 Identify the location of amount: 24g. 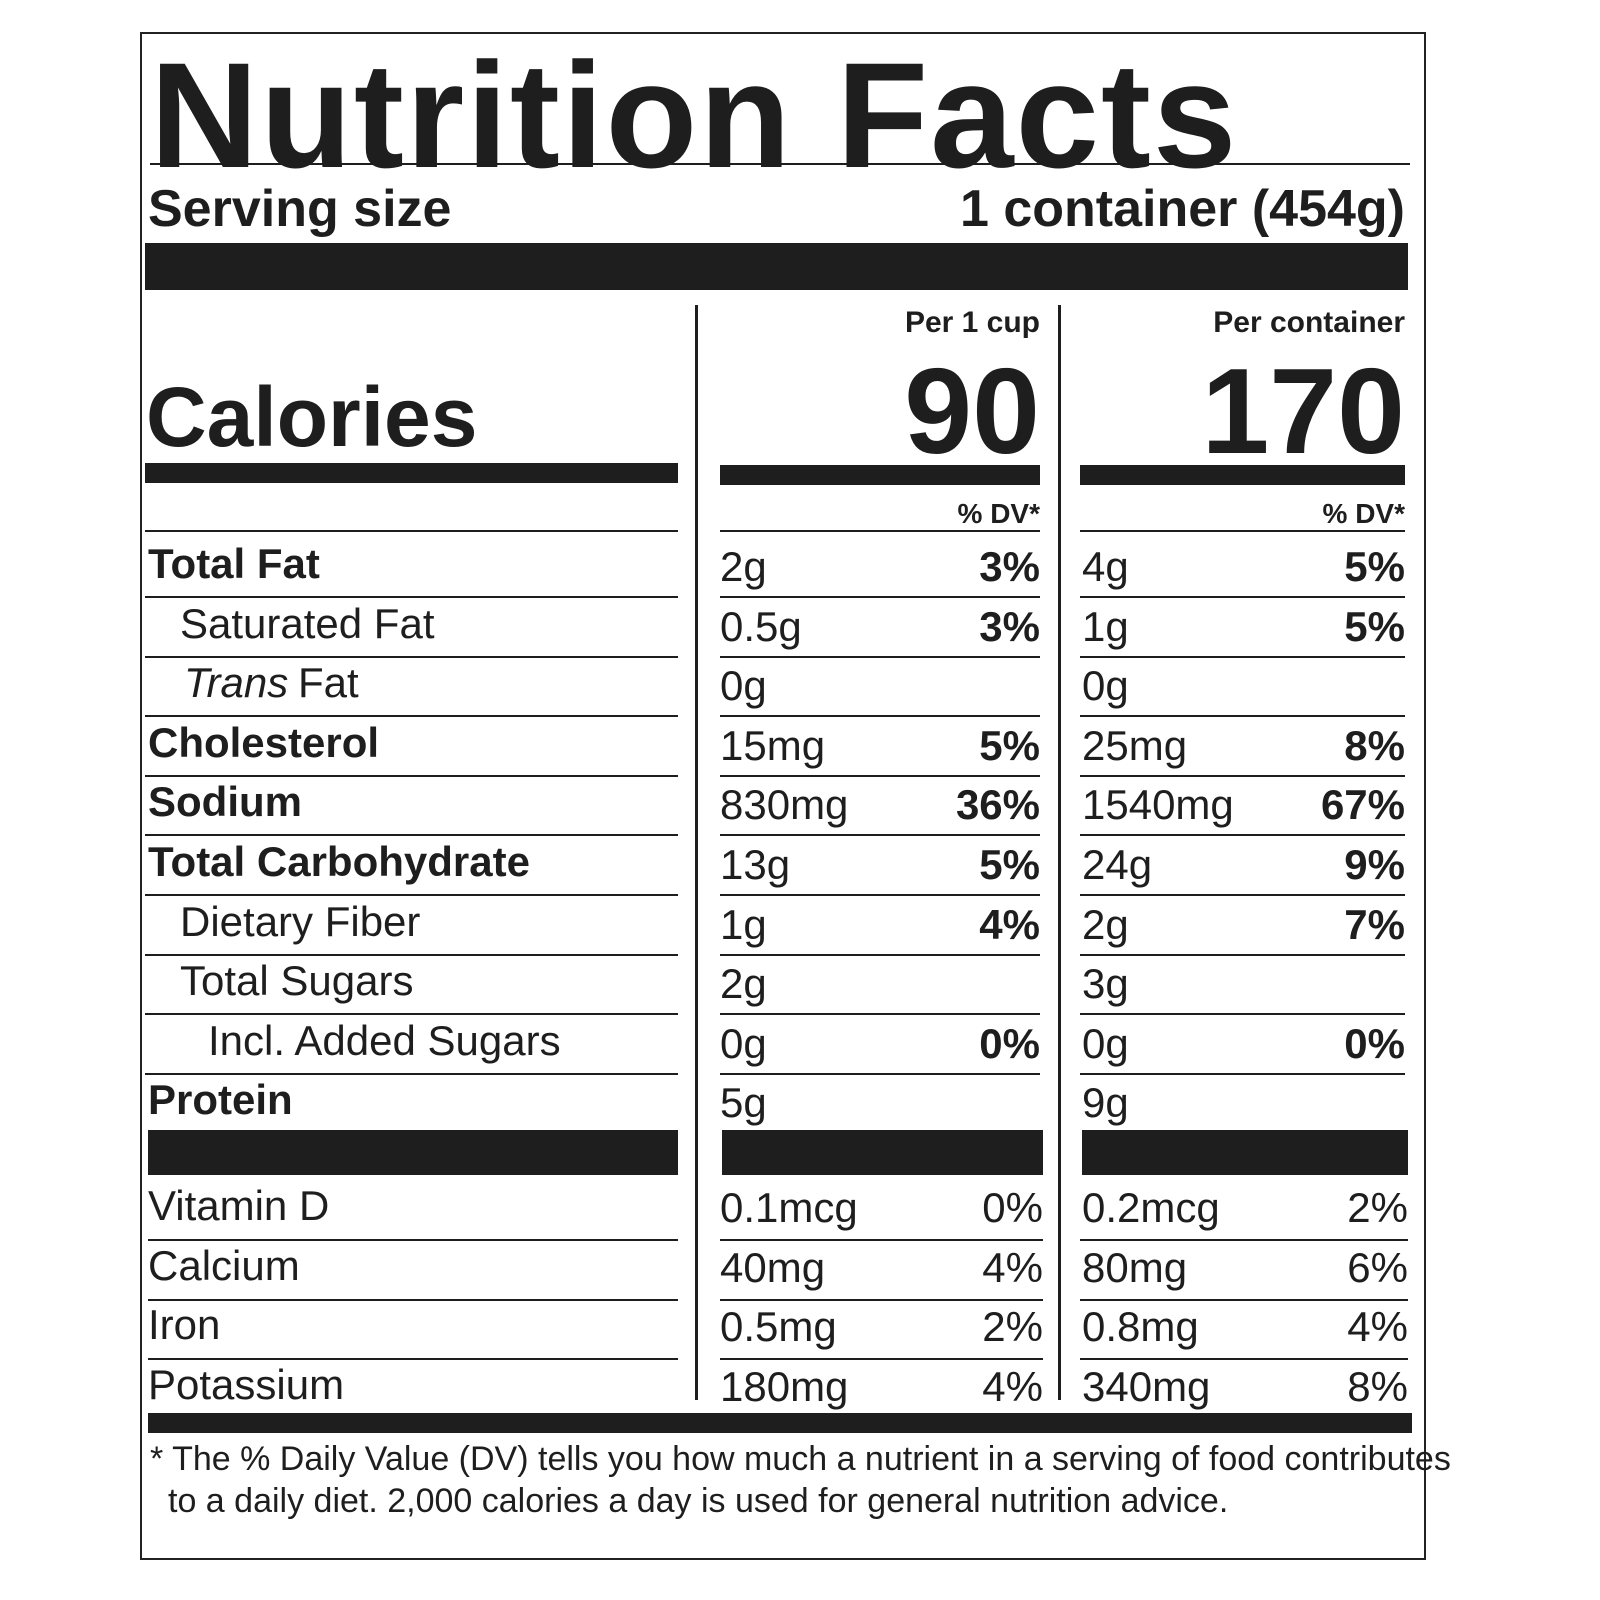
(1117, 864).